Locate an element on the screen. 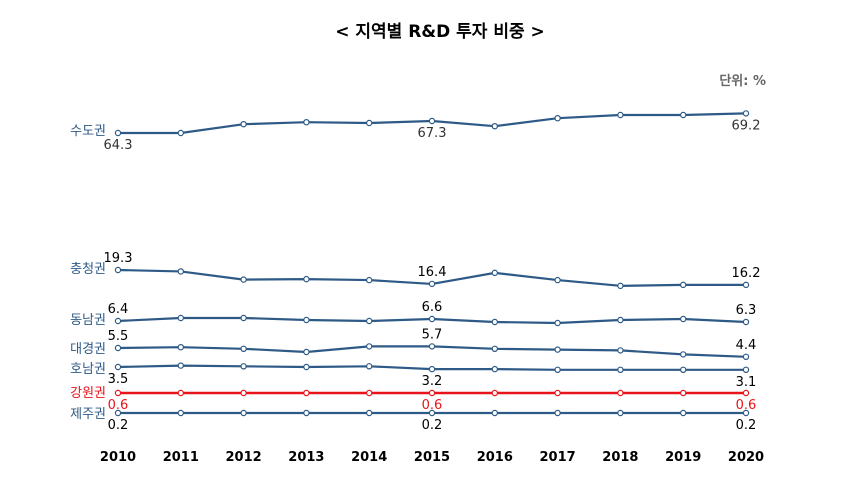 The width and height of the screenshot is (860, 486). data-label: 4.4 is located at coordinates (746, 345).